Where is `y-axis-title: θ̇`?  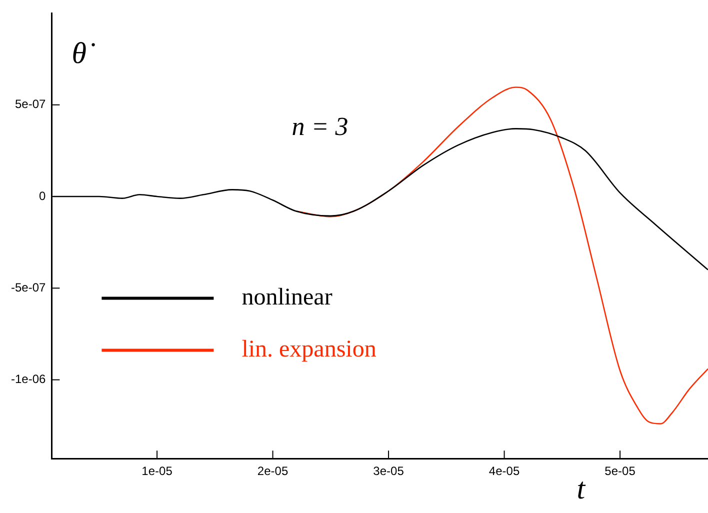
y-axis-title: θ̇ is located at coordinates (84, 53).